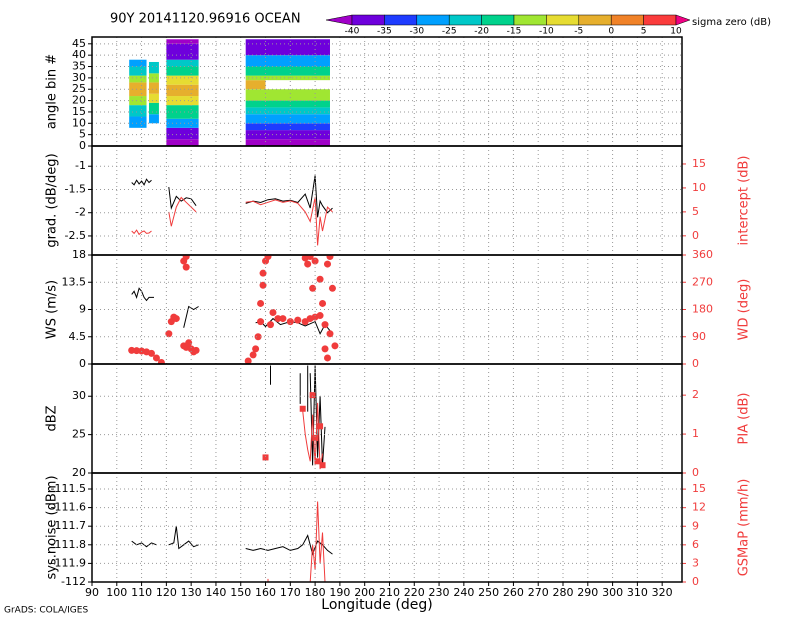  Describe the element at coordinates (744, 418) in the screenshot. I see `y2-axis-label: PIA (dB)` at that location.